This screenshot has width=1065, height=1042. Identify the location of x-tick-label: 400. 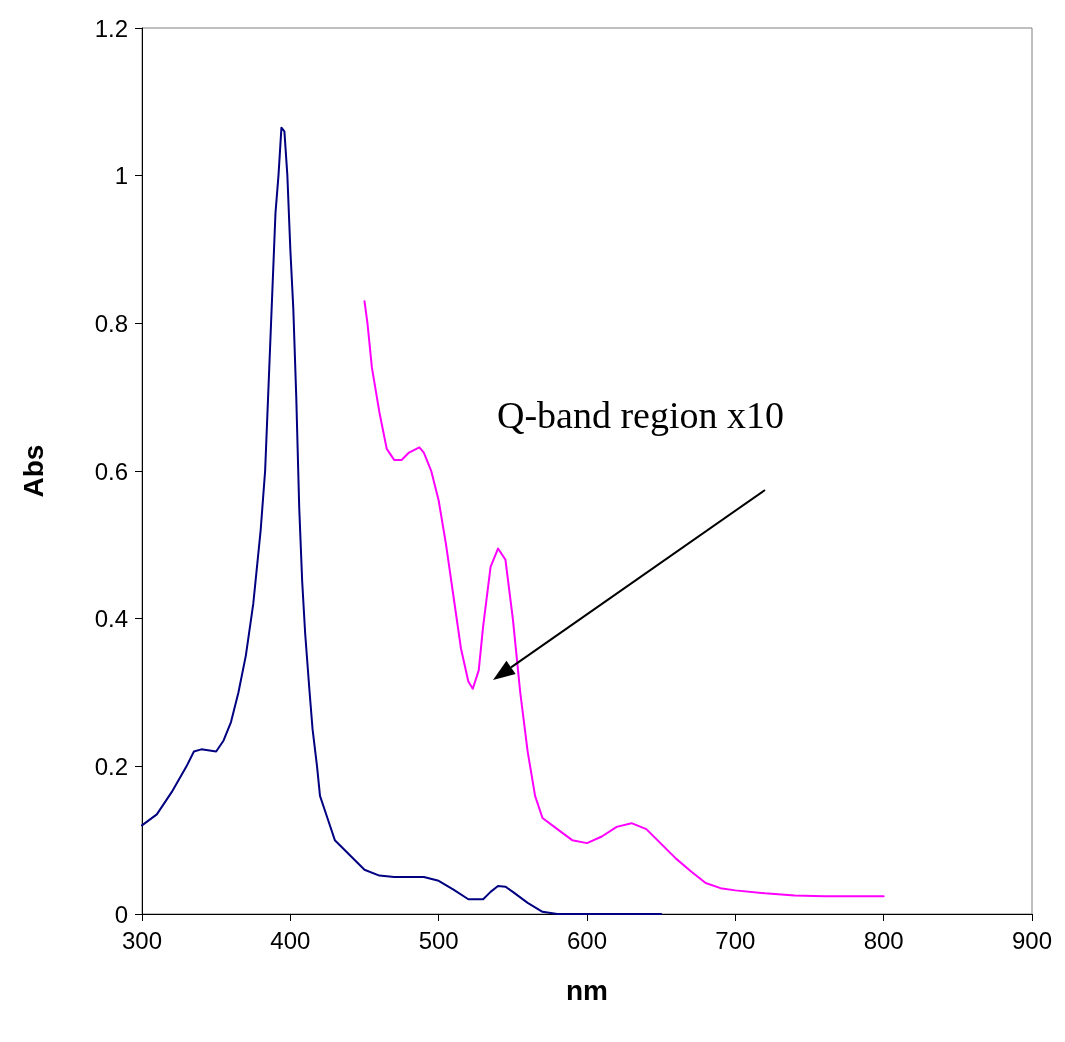
(290, 940).